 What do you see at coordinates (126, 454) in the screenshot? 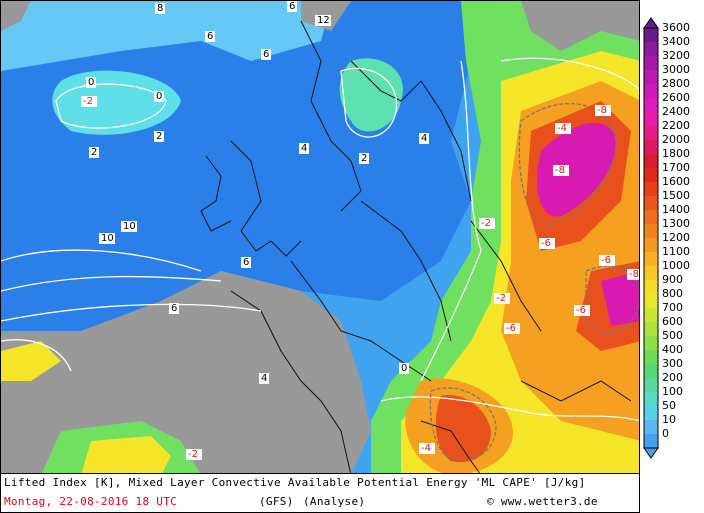
I see `cape-field-yellow-sw-coast` at bounding box center [126, 454].